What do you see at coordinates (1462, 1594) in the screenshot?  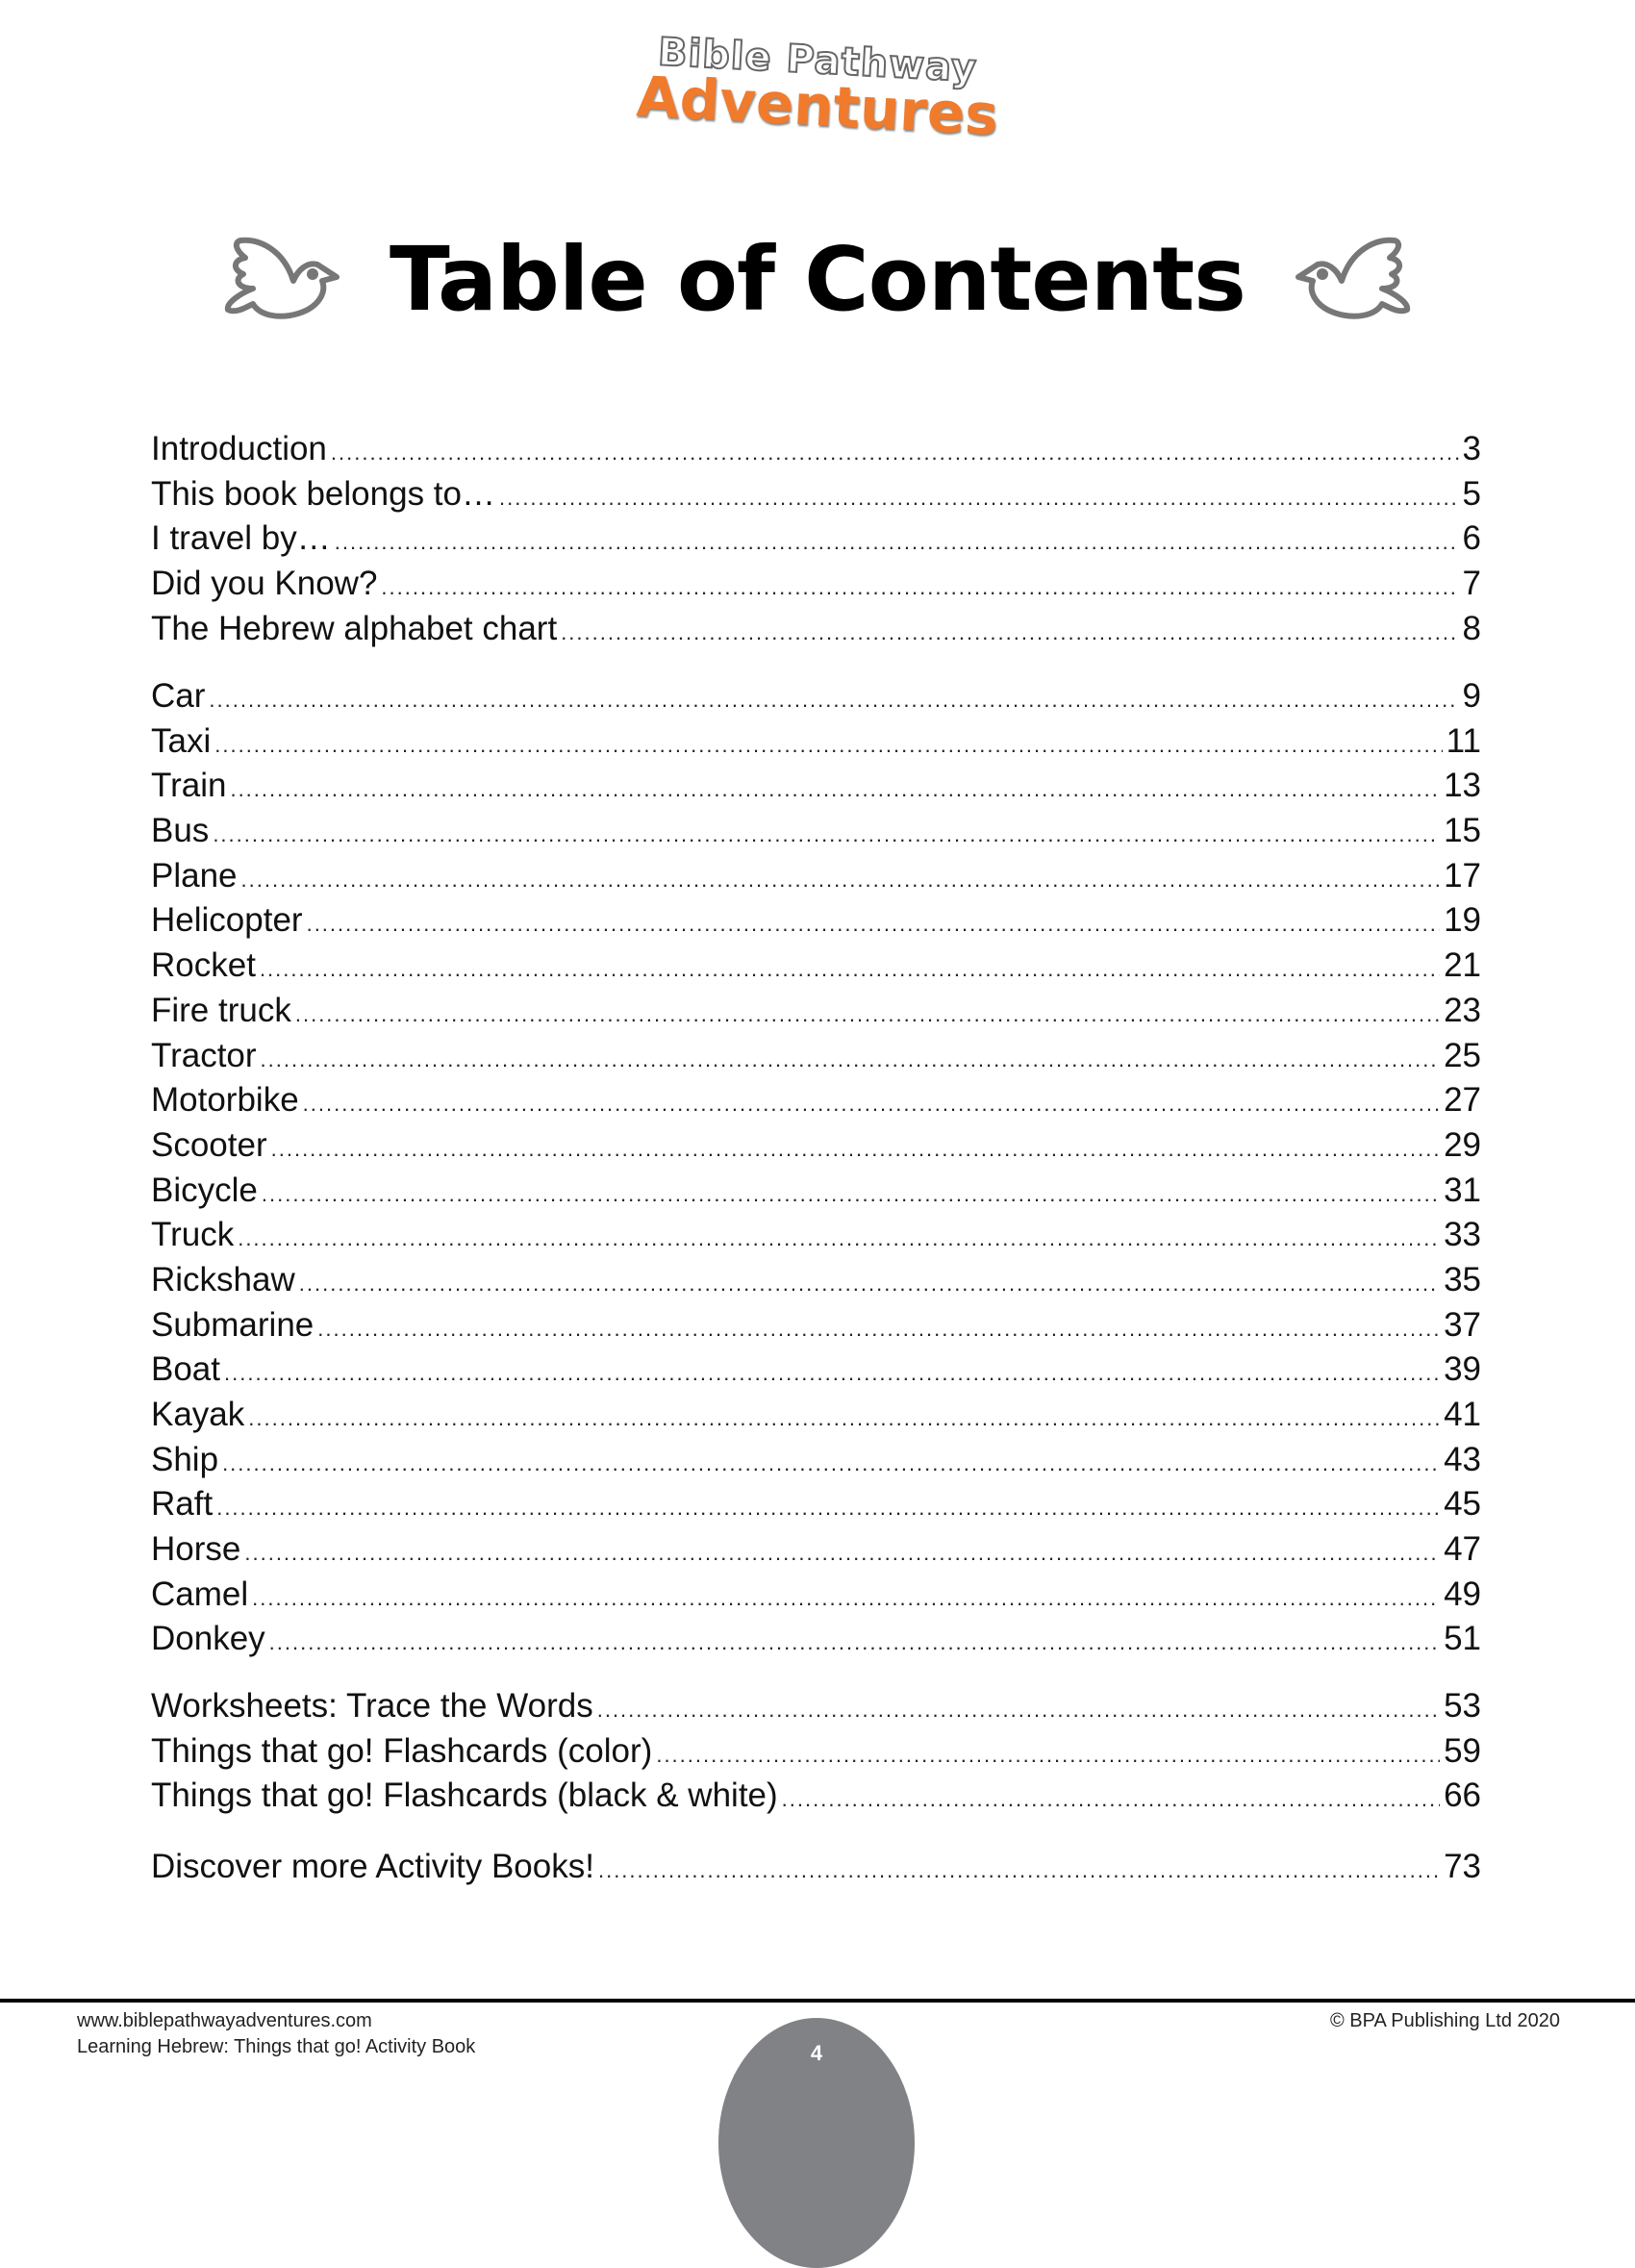 I see `toc-entry-page: 49` at bounding box center [1462, 1594].